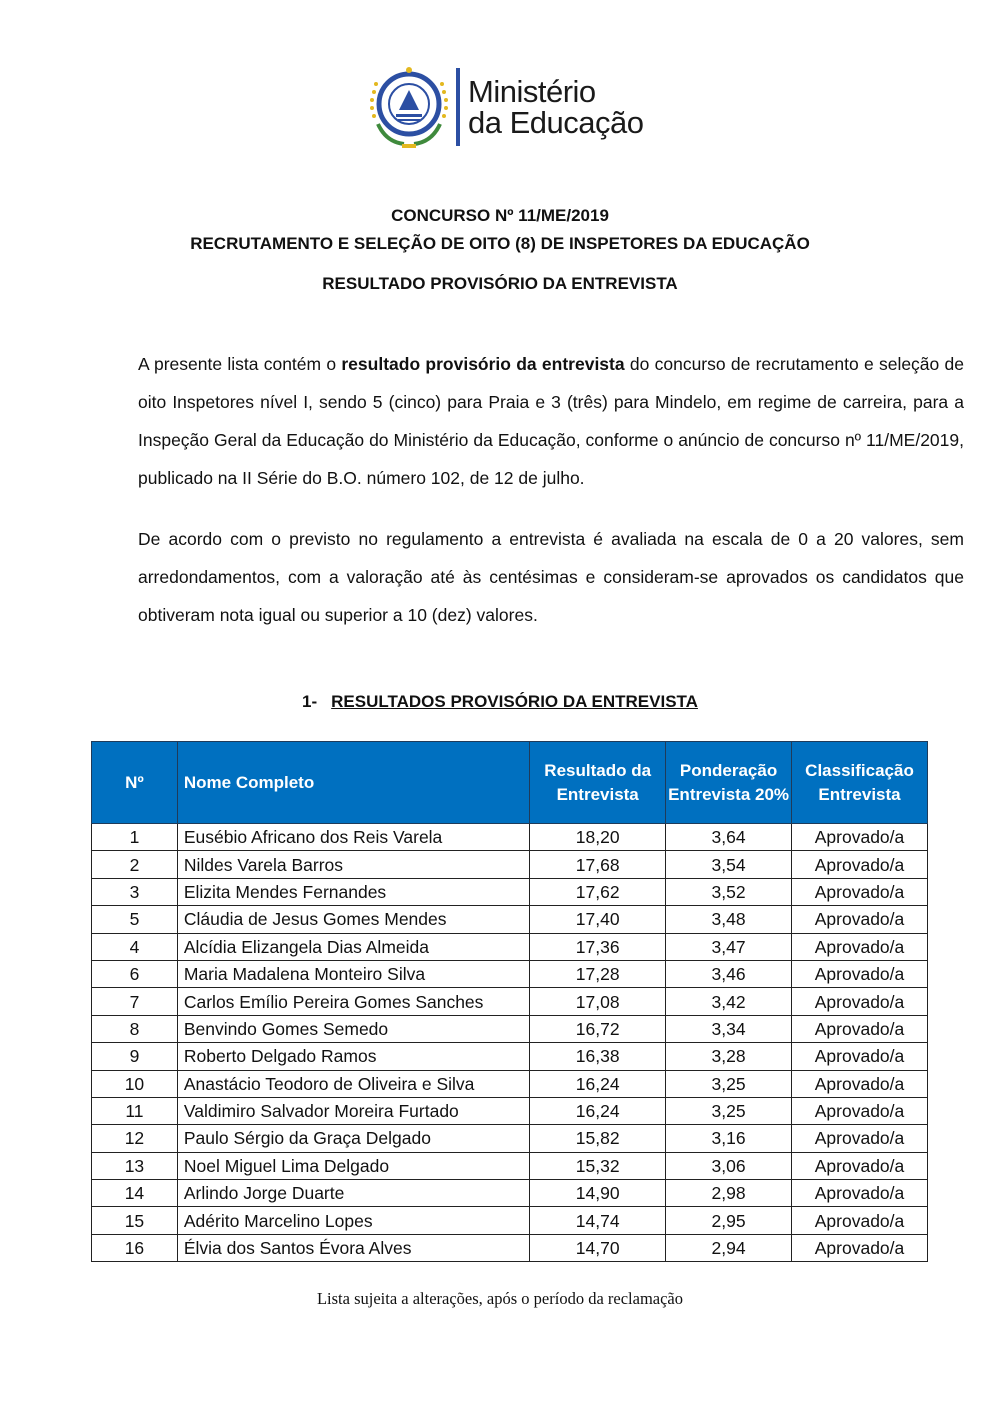 This screenshot has width=1000, height=1414. What do you see at coordinates (353, 1193) in the screenshot?
I see `row-name: Arlindo Jorge Duarte` at bounding box center [353, 1193].